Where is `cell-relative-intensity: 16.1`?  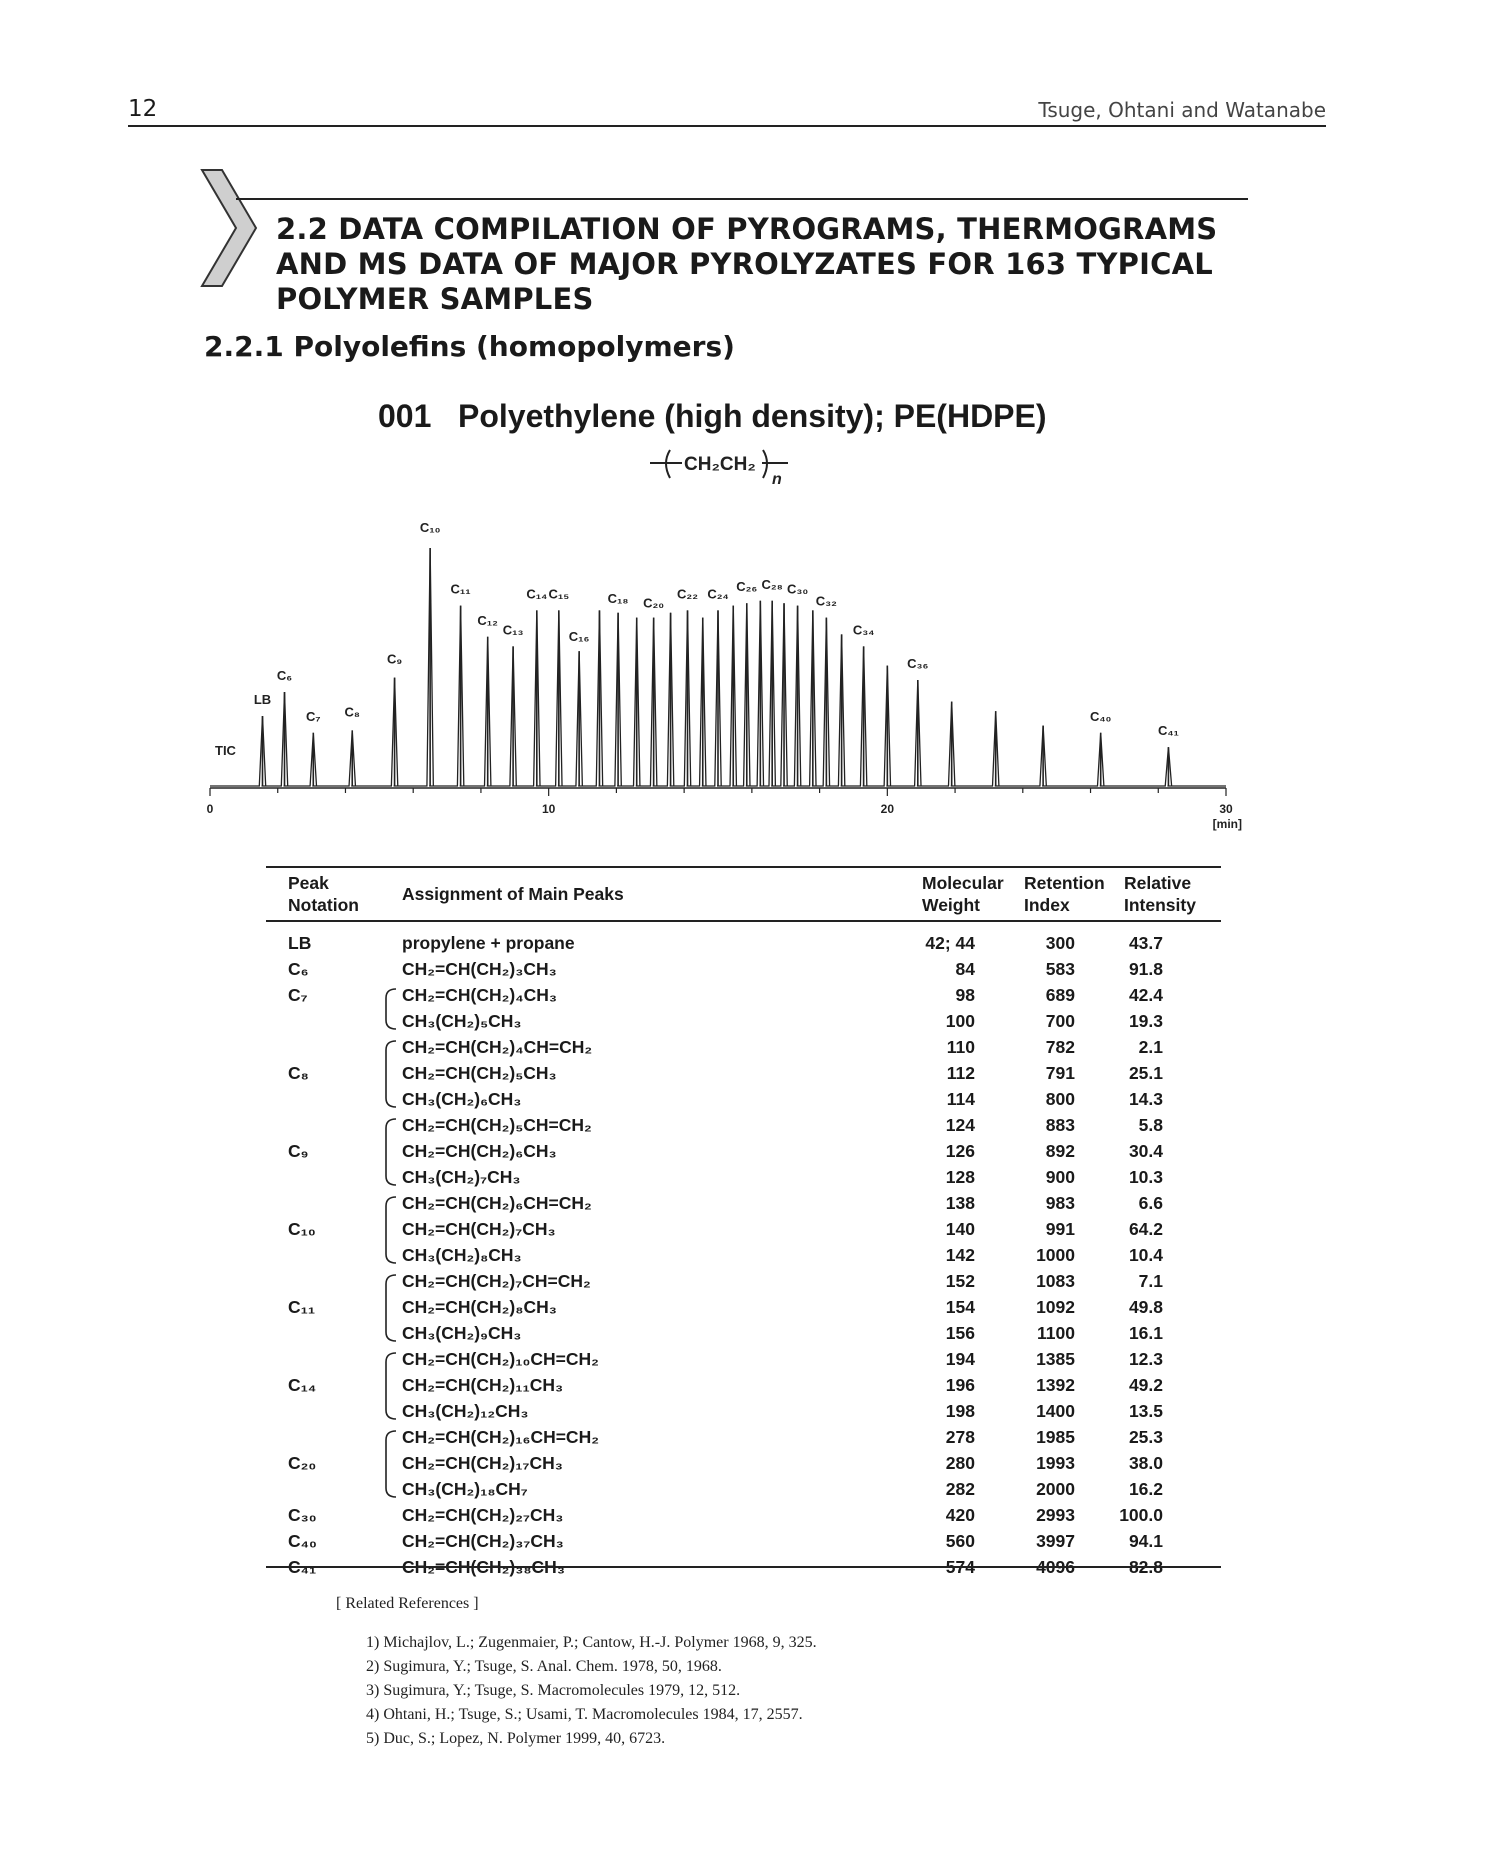 cell-relative-intensity: 16.1 is located at coordinates (1145, 1333).